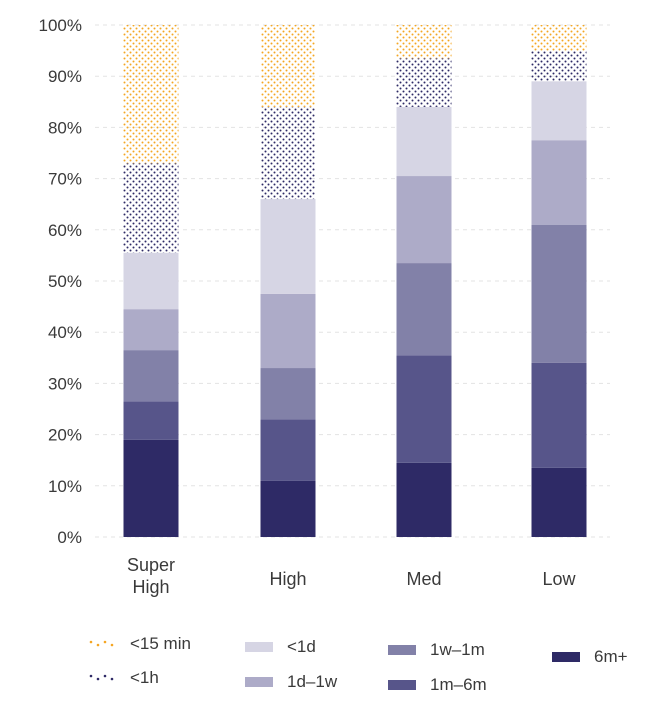  Describe the element at coordinates (301, 646) in the screenshot. I see `legend-label: <1d` at that location.